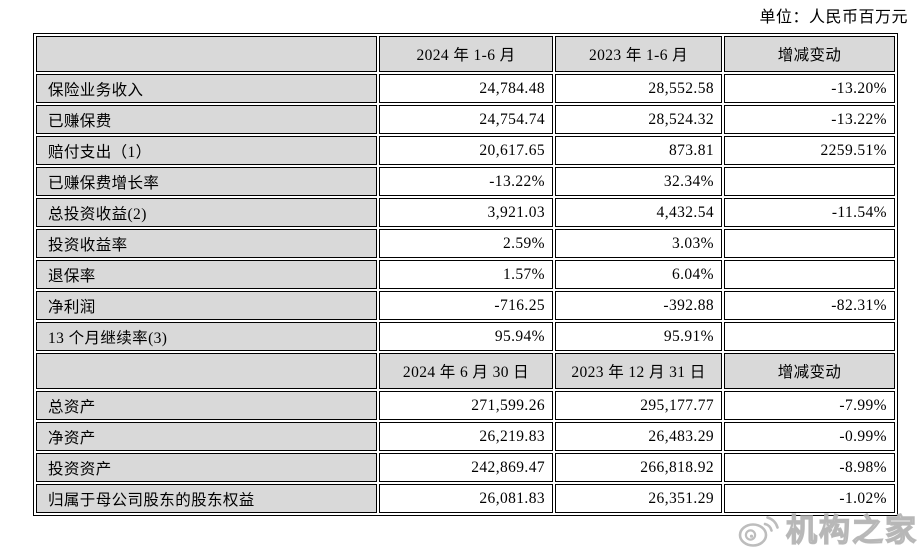 The image size is (919, 551). What do you see at coordinates (206, 212) in the screenshot?
I see `row-label: 总投资收益(2)` at bounding box center [206, 212].